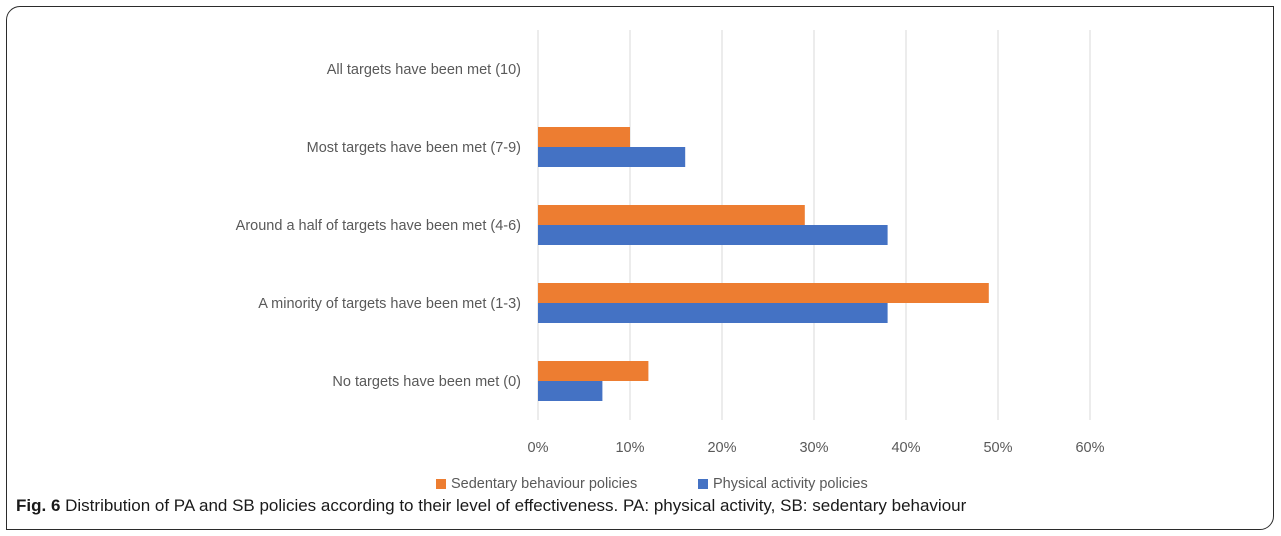  Describe the element at coordinates (426, 382) in the screenshot. I see `category-label: No targets have been met (0)` at that location.